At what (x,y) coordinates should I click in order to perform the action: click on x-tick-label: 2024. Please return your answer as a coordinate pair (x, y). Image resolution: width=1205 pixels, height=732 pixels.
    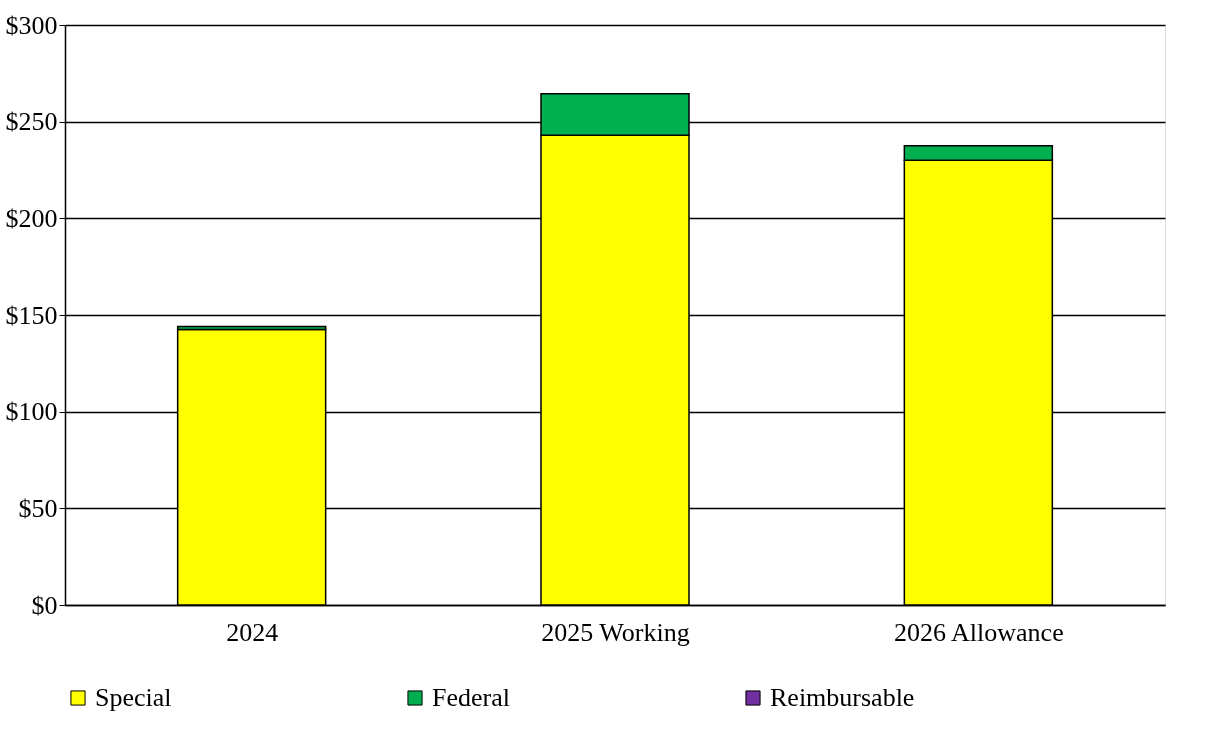
    Looking at the image, I should click on (252, 632).